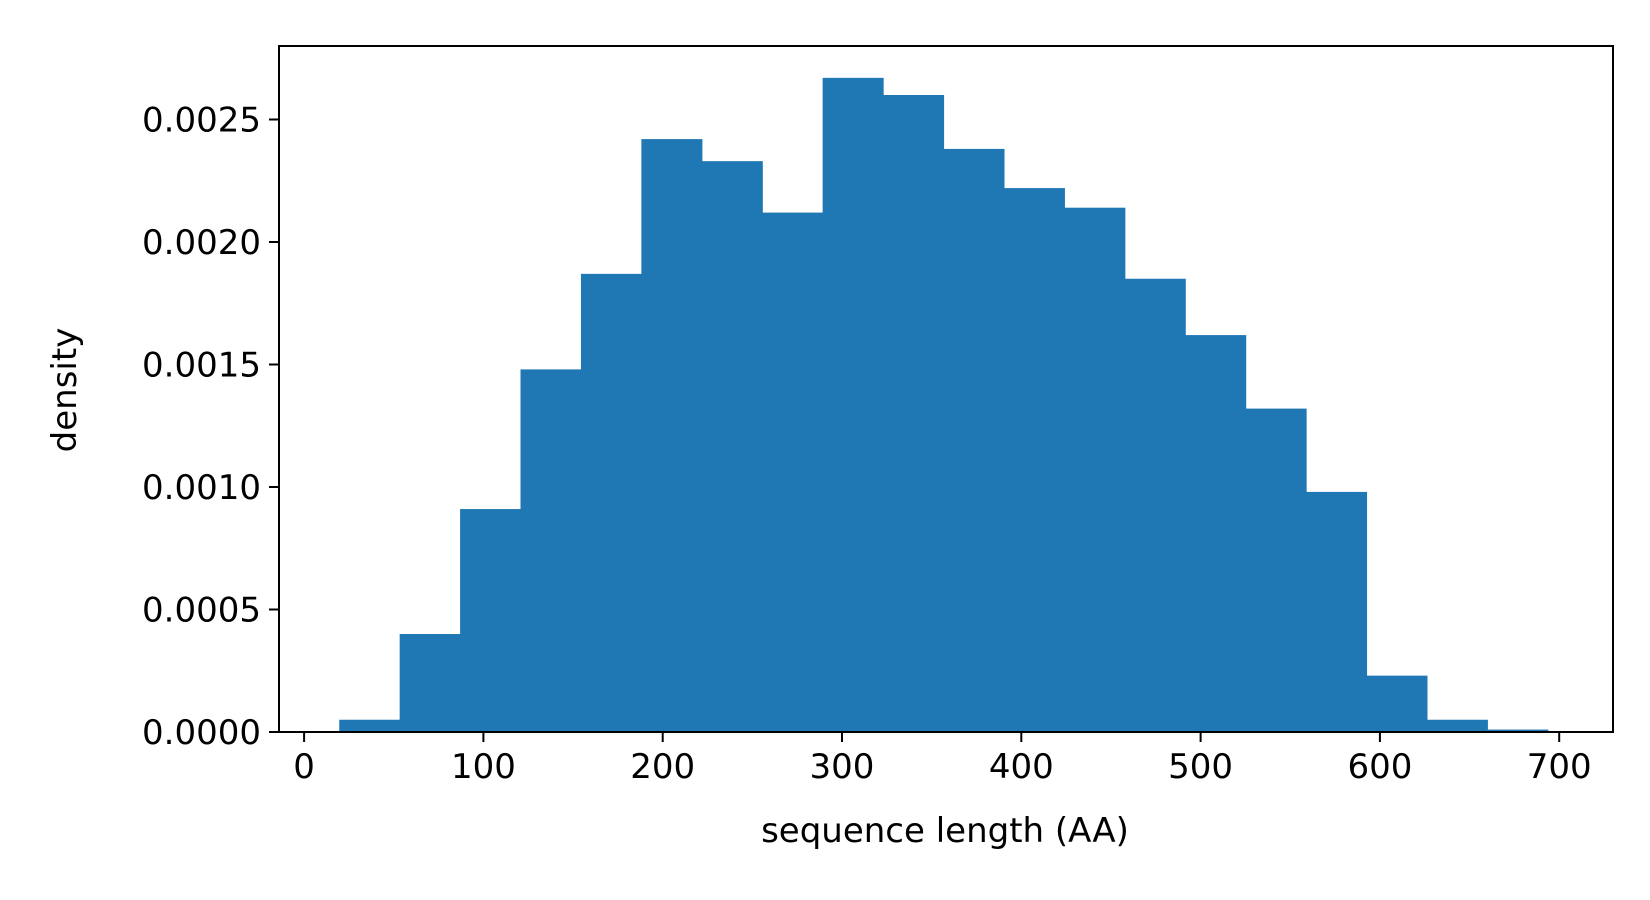 Image resolution: width=1650 pixels, height=900 pixels. Describe the element at coordinates (210, 427) in the screenshot. I see `y-axis-ticks: 0.0000 0.0005 0.0010 0.0015 0.0020 0.0025` at that location.